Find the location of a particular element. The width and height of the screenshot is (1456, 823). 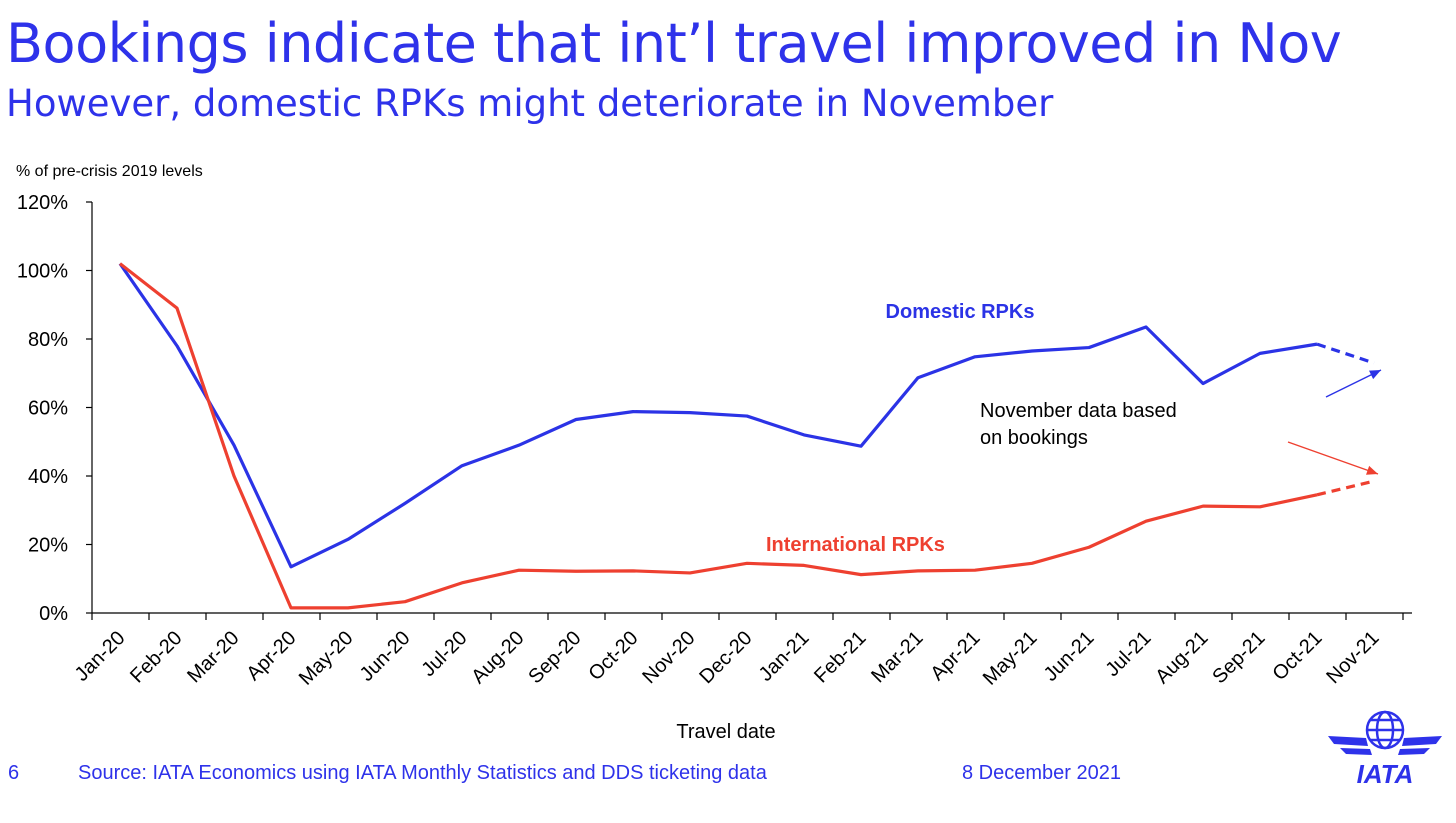

y-tick-label: 120% is located at coordinates (42, 203).